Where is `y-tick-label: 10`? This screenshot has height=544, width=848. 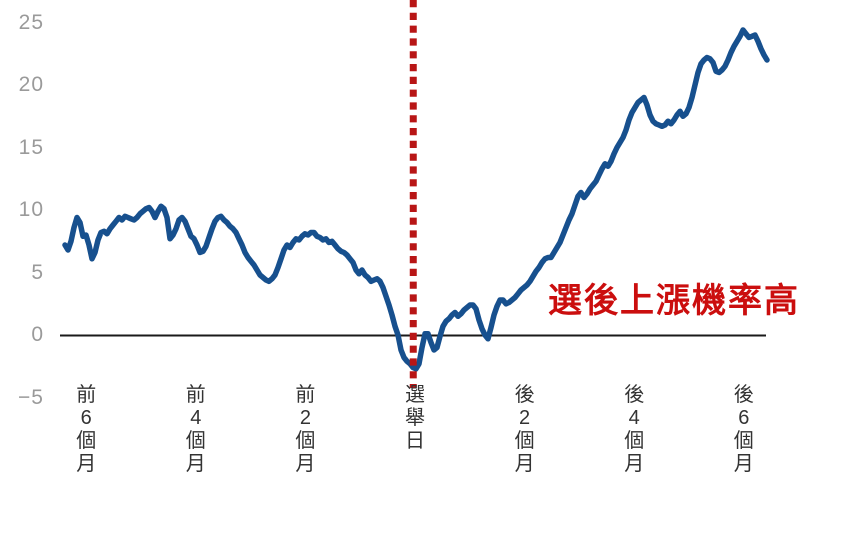
y-tick-label: 10 is located at coordinates (31, 209).